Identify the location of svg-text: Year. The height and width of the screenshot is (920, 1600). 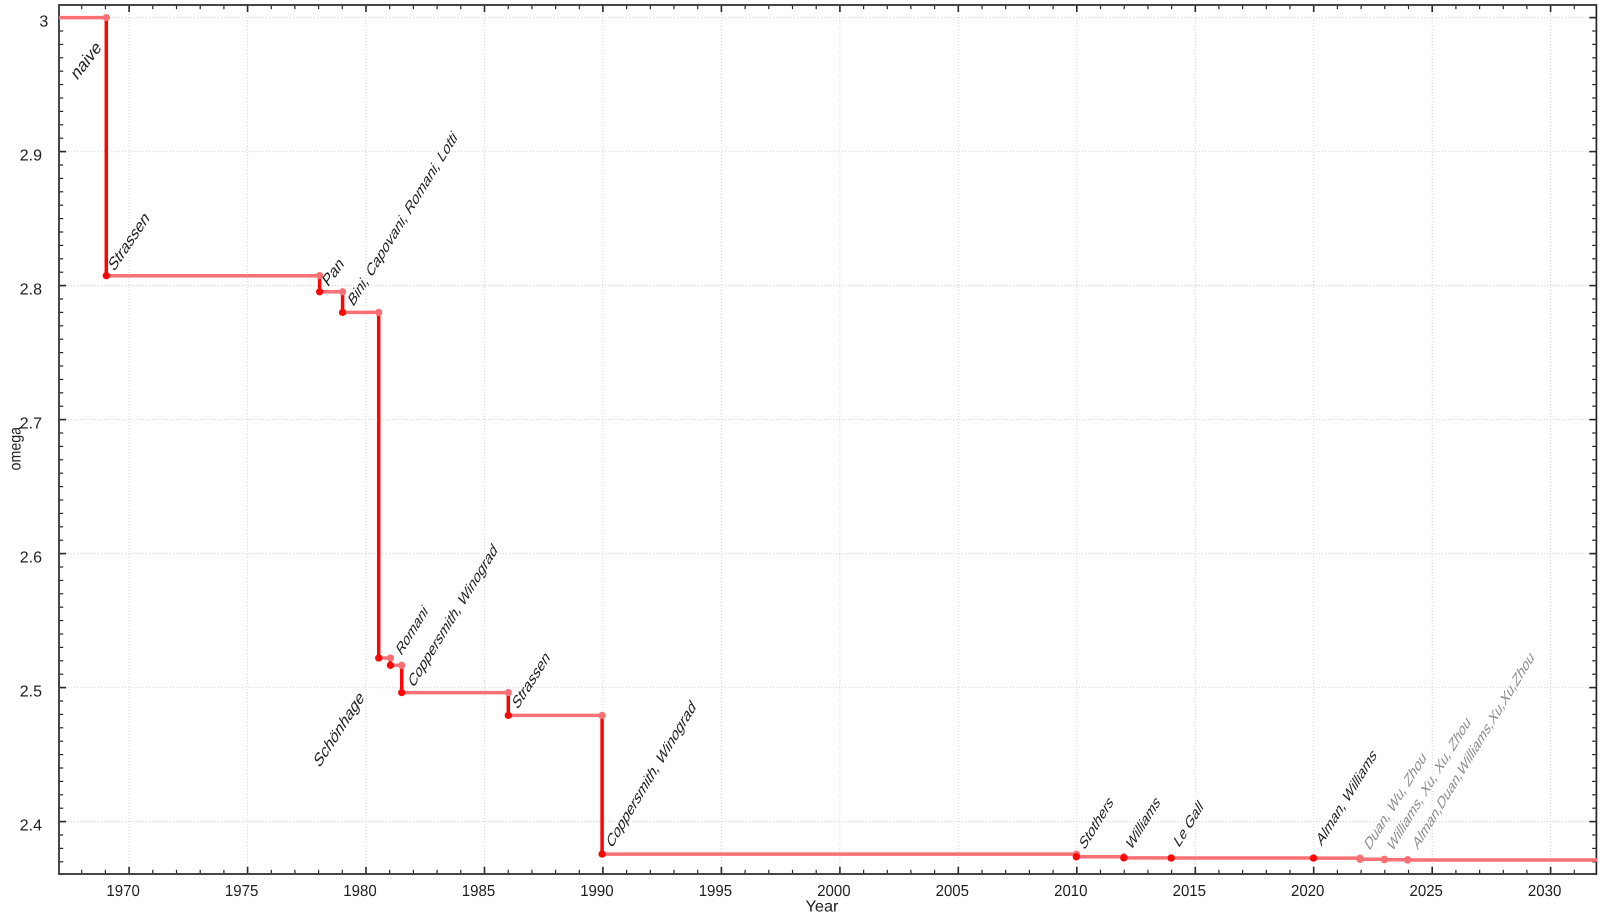
(823, 907).